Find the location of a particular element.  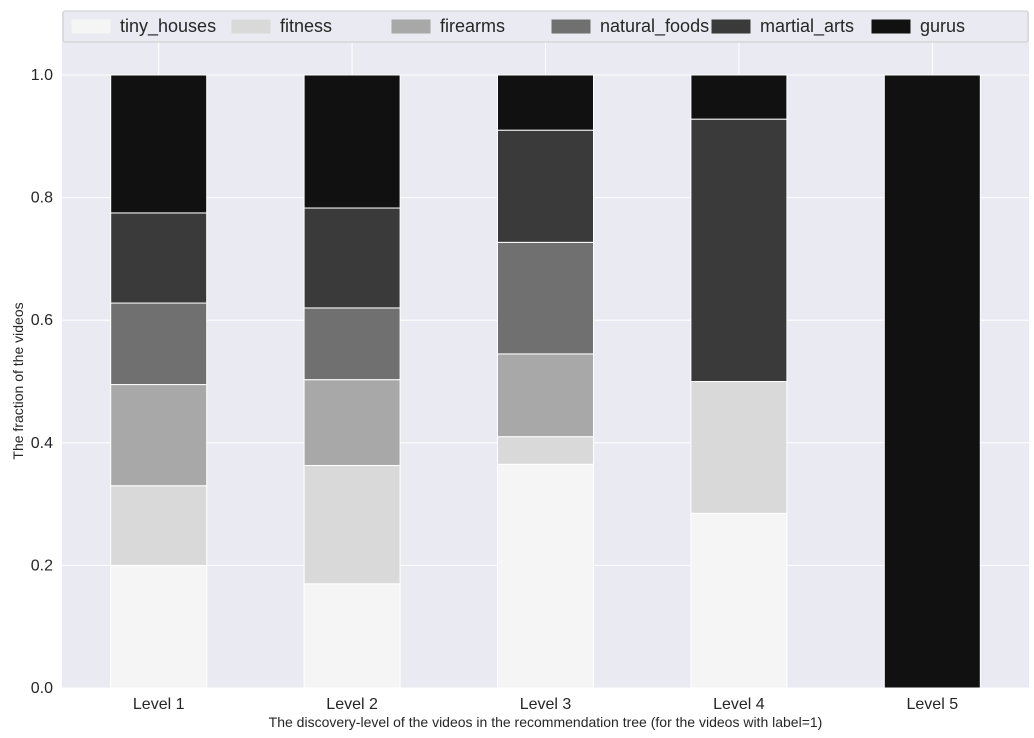

y-tick-label: 0.0 is located at coordinates (42, 688).